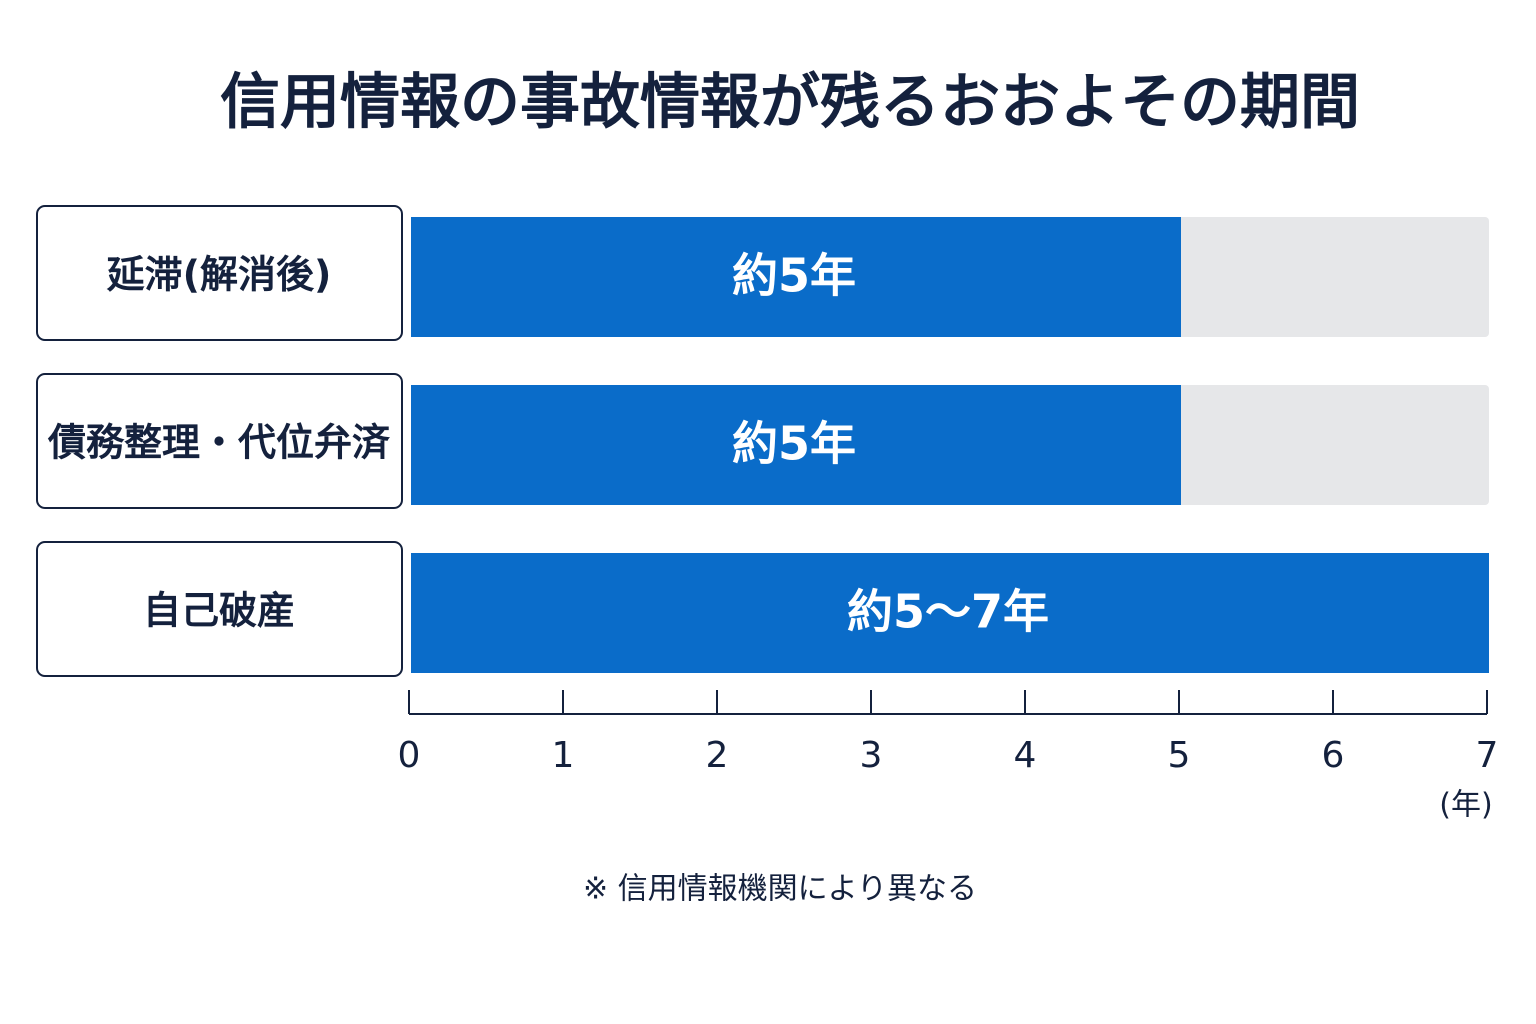 Image resolution: width=1536 pixels, height=1024 pixels. Describe the element at coordinates (717, 755) in the screenshot. I see `x-tick-label: 2` at that location.